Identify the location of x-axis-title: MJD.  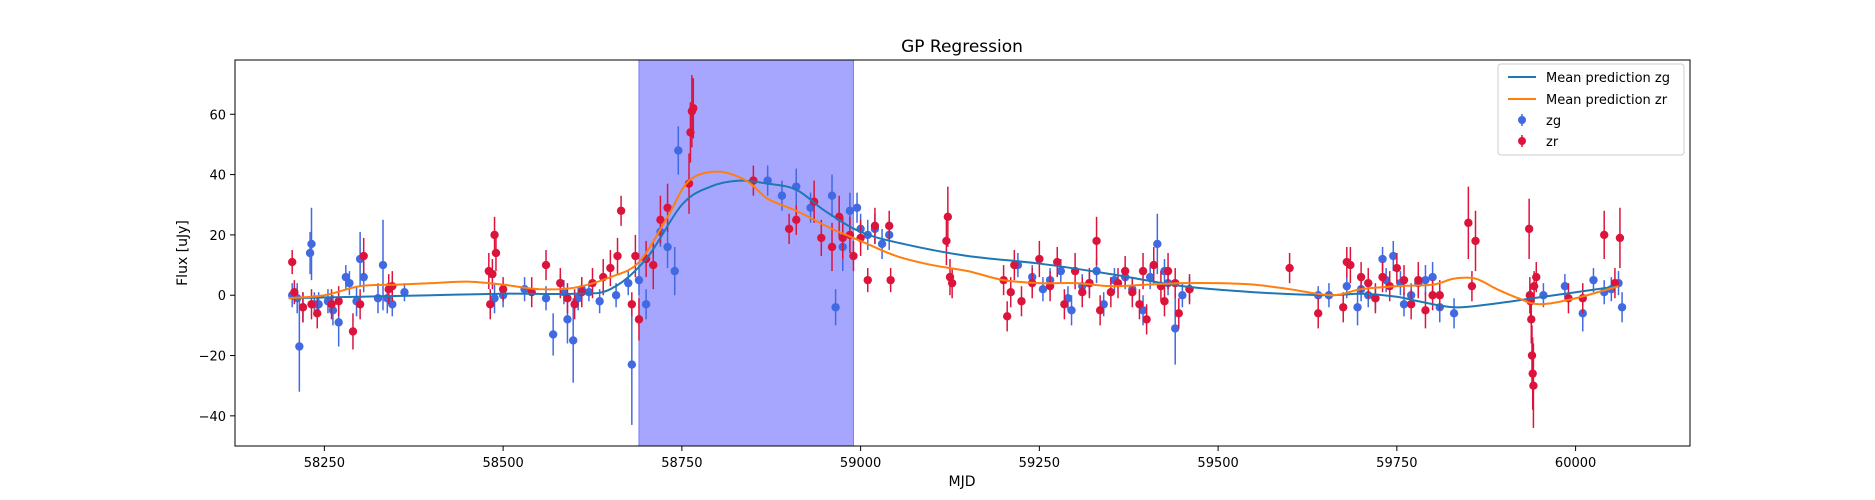
(962, 482).